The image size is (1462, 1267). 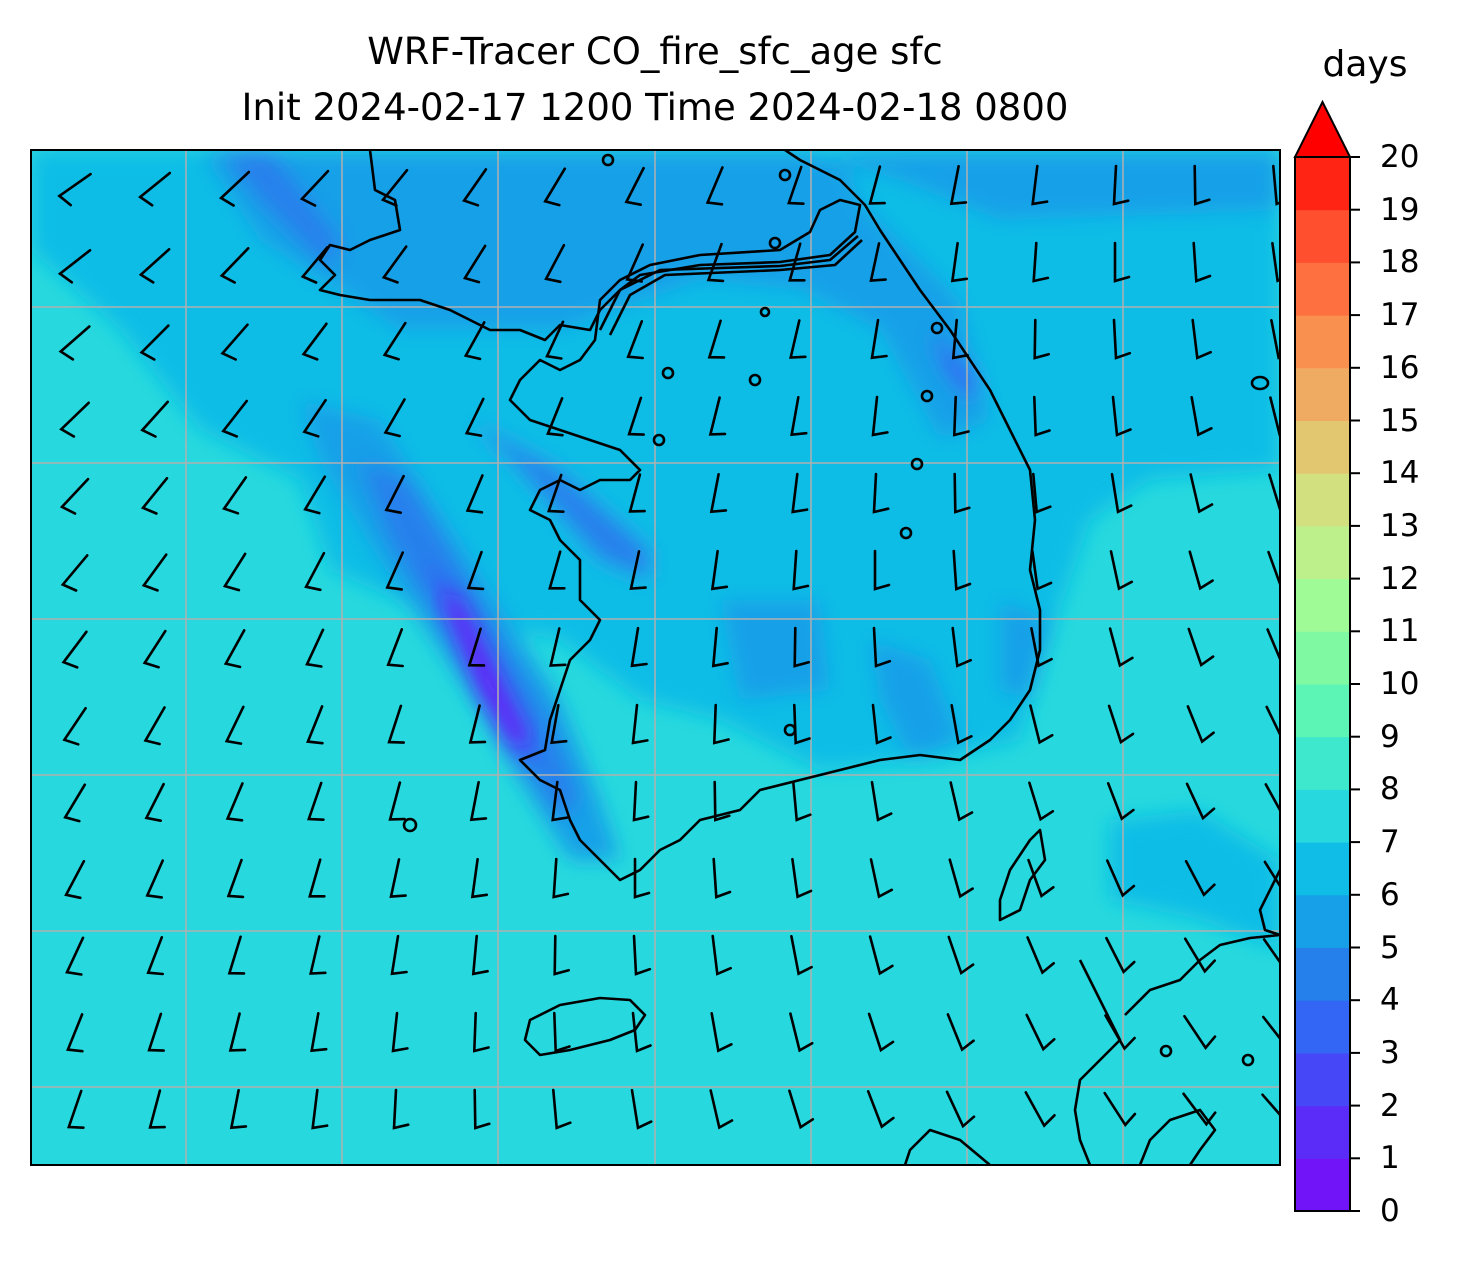 What do you see at coordinates (1390, 736) in the screenshot?
I see `colorbar-tick-label: 9` at bounding box center [1390, 736].